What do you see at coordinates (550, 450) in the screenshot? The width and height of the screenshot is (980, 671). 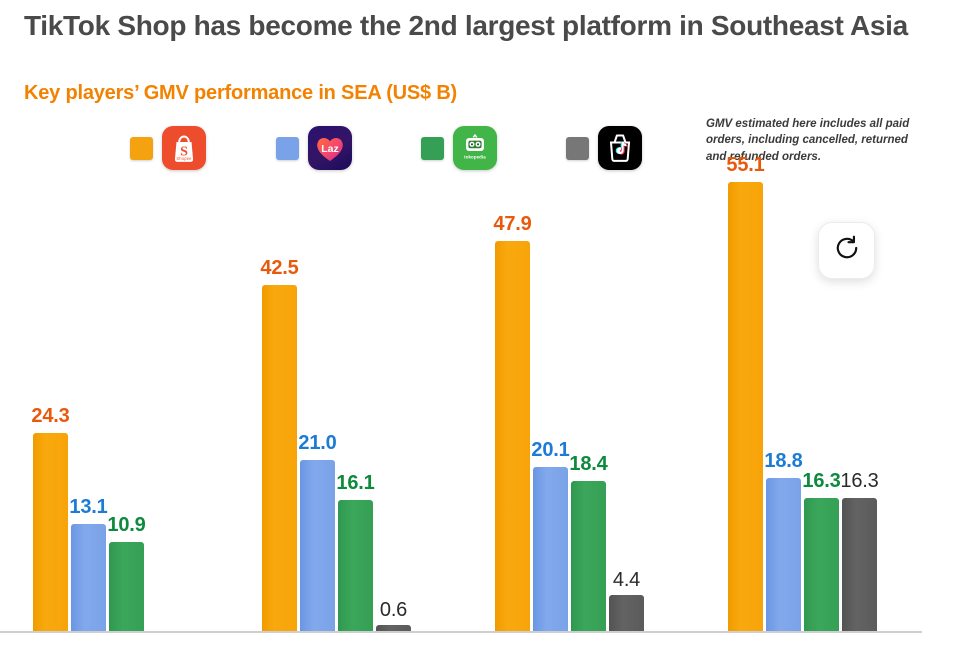 I see `bar-value-label: 20.1` at bounding box center [550, 450].